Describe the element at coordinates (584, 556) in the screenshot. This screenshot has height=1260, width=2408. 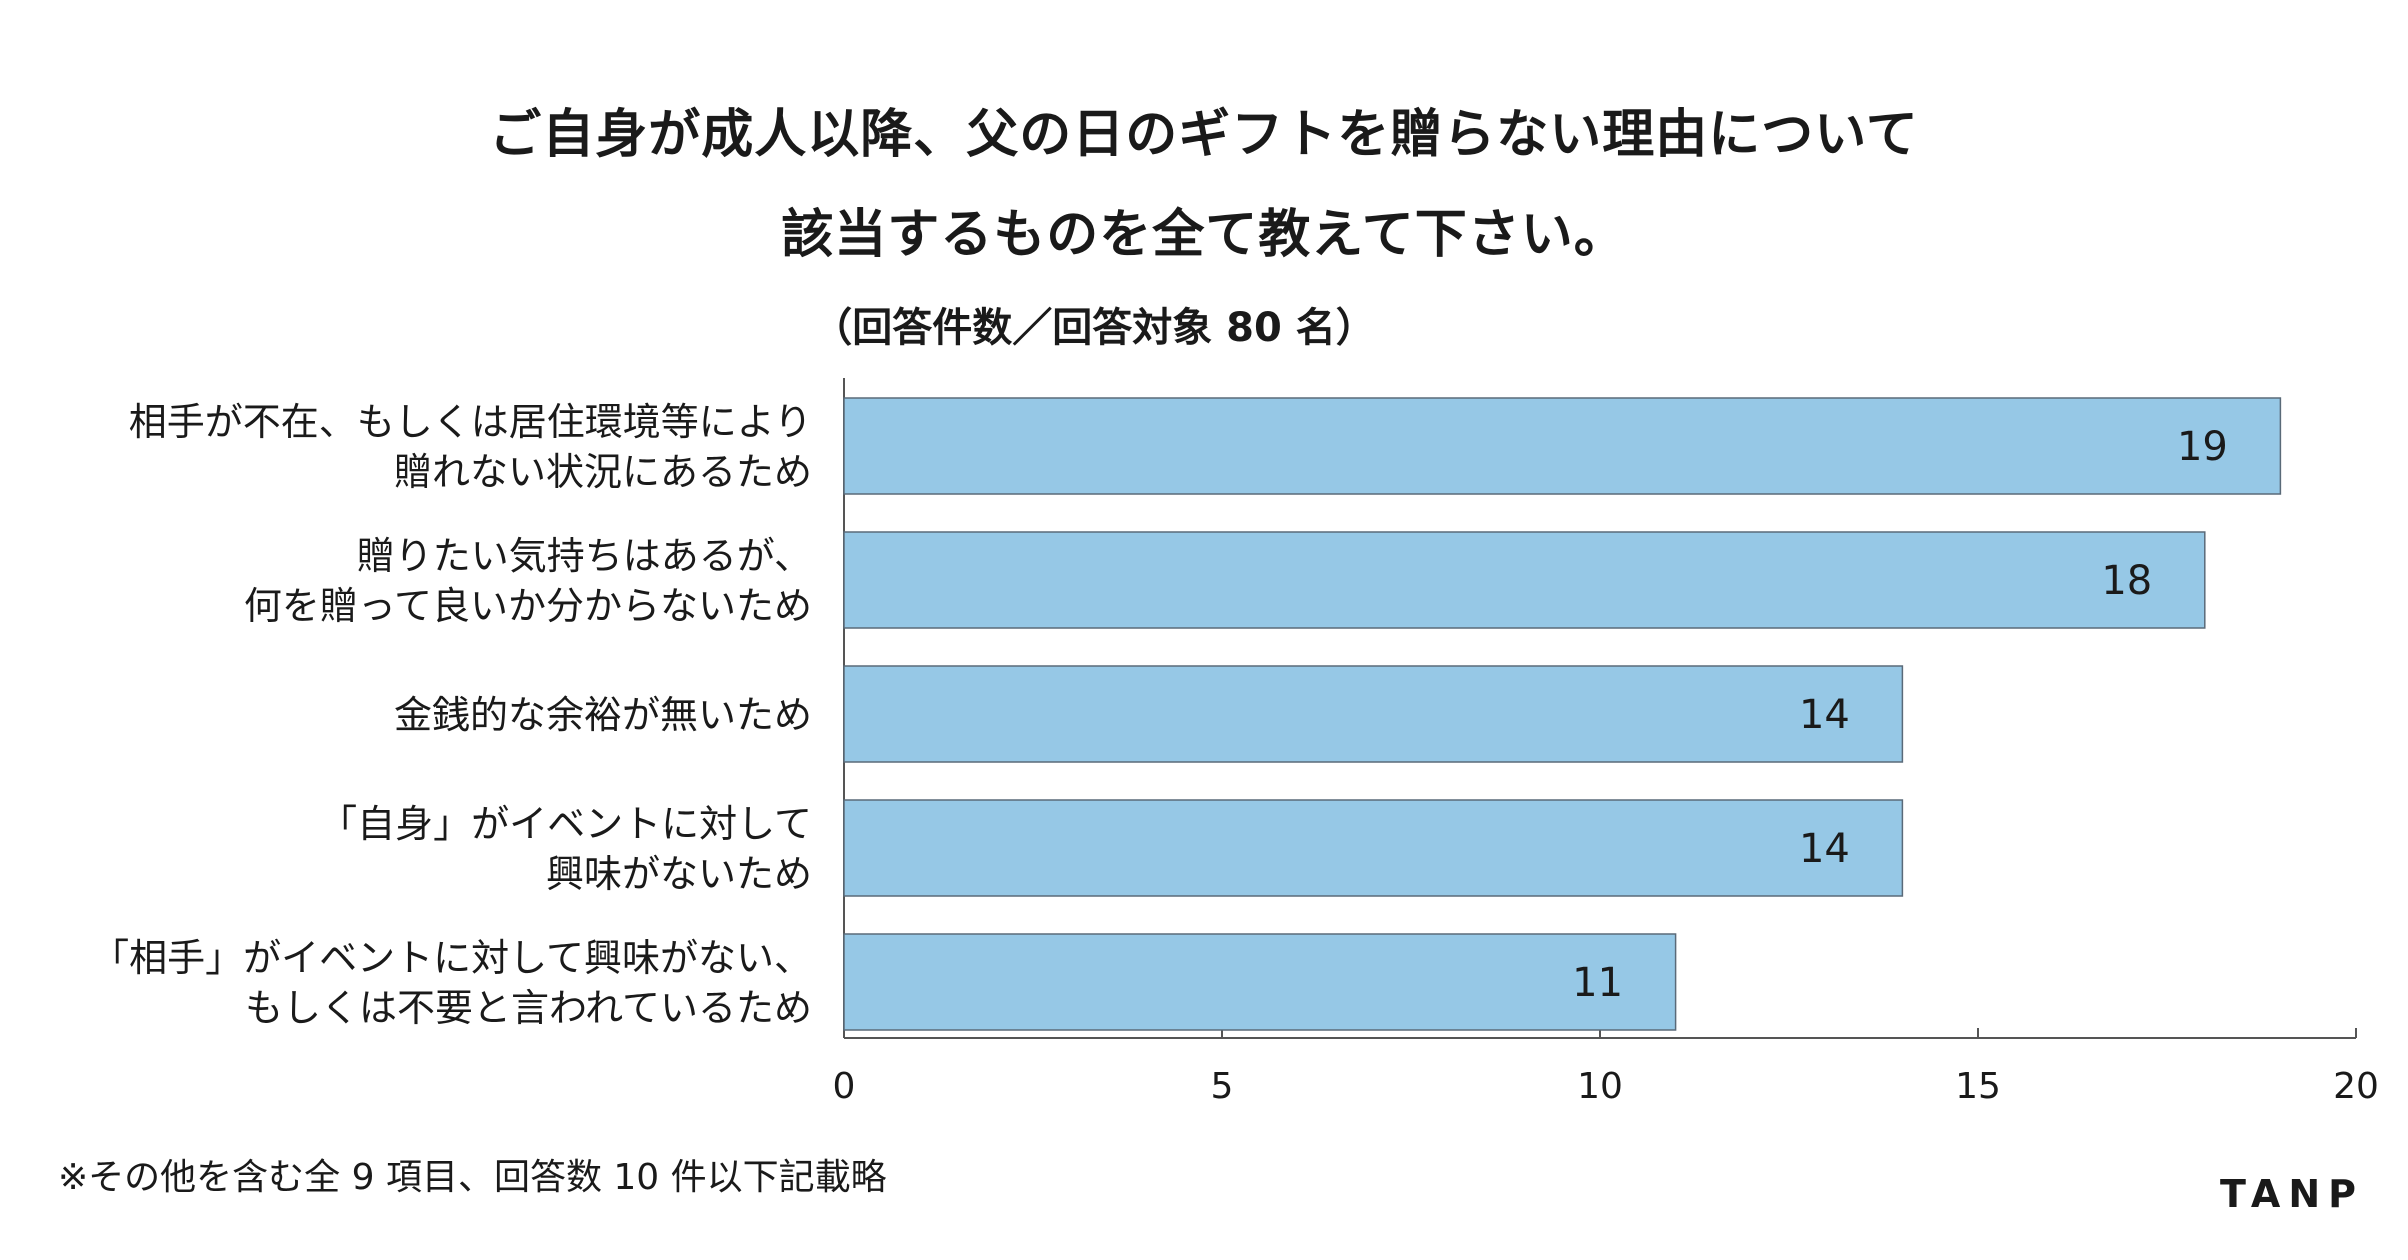
I see `category-label: 贈りたい気持ちはあるが、` at that location.